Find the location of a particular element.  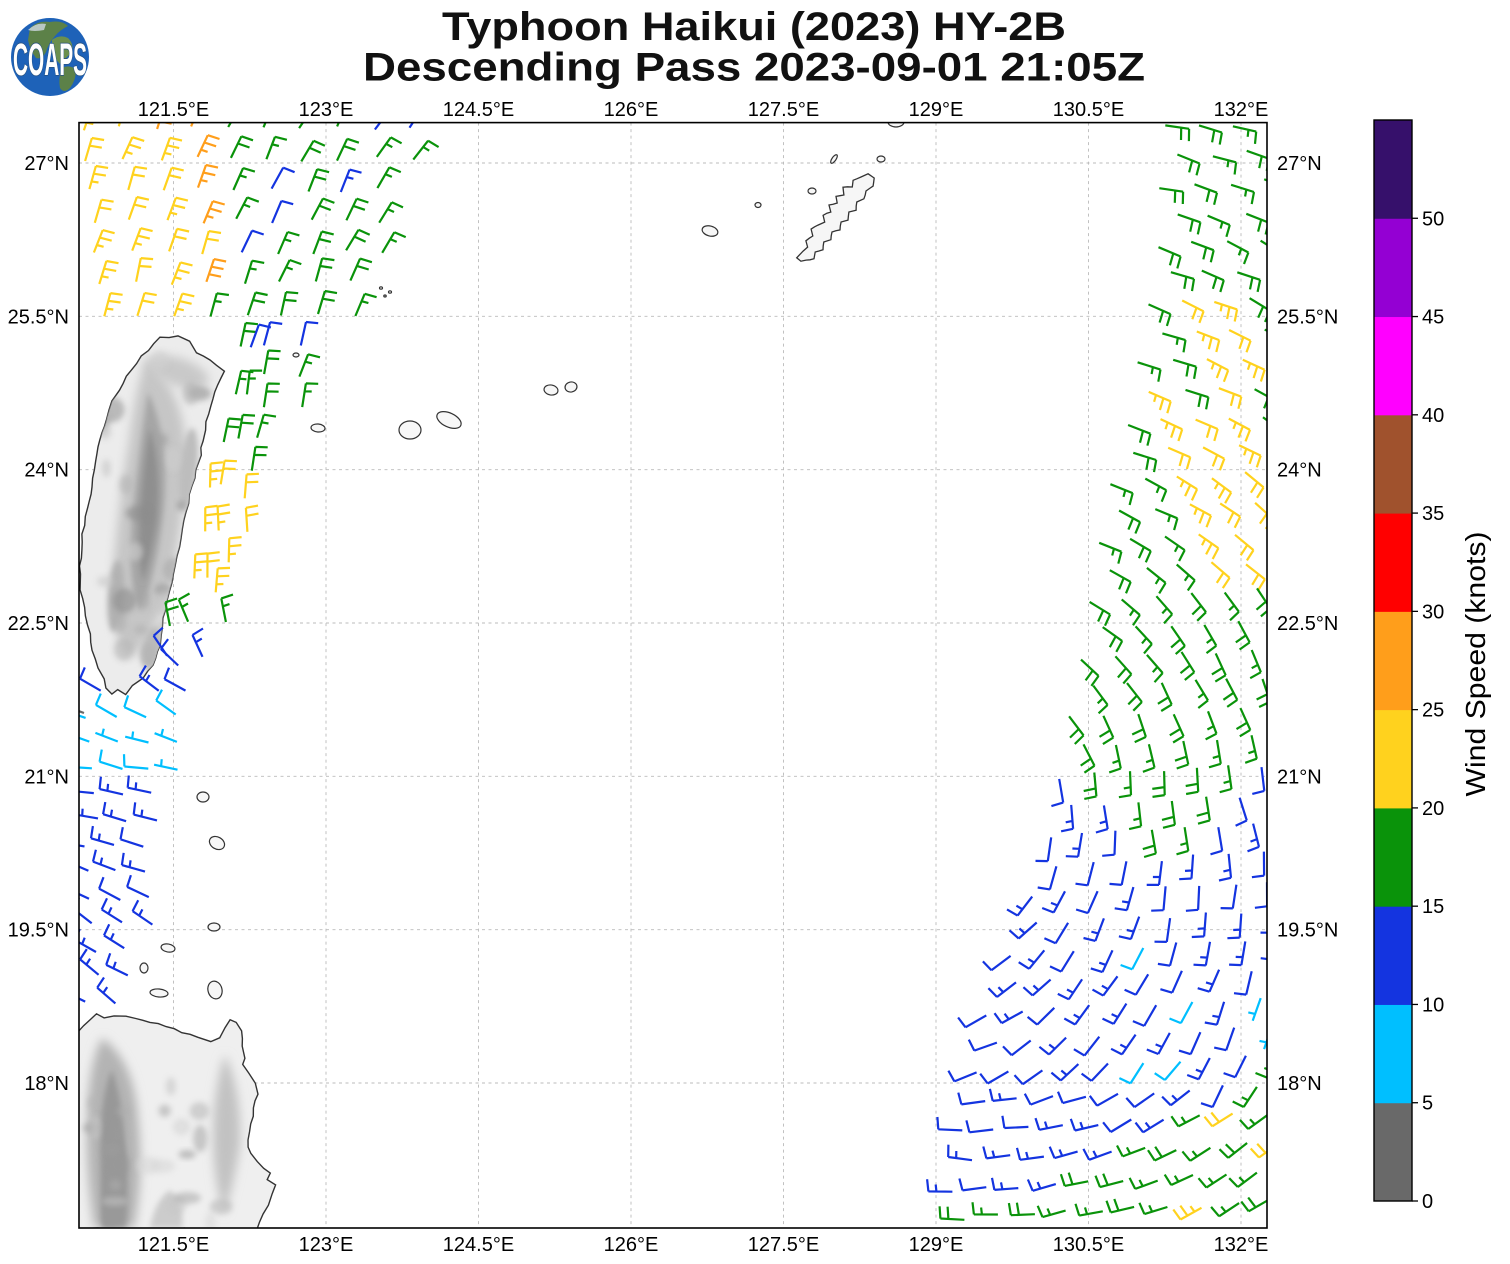

svg-text: 15 is located at coordinates (1433, 907).